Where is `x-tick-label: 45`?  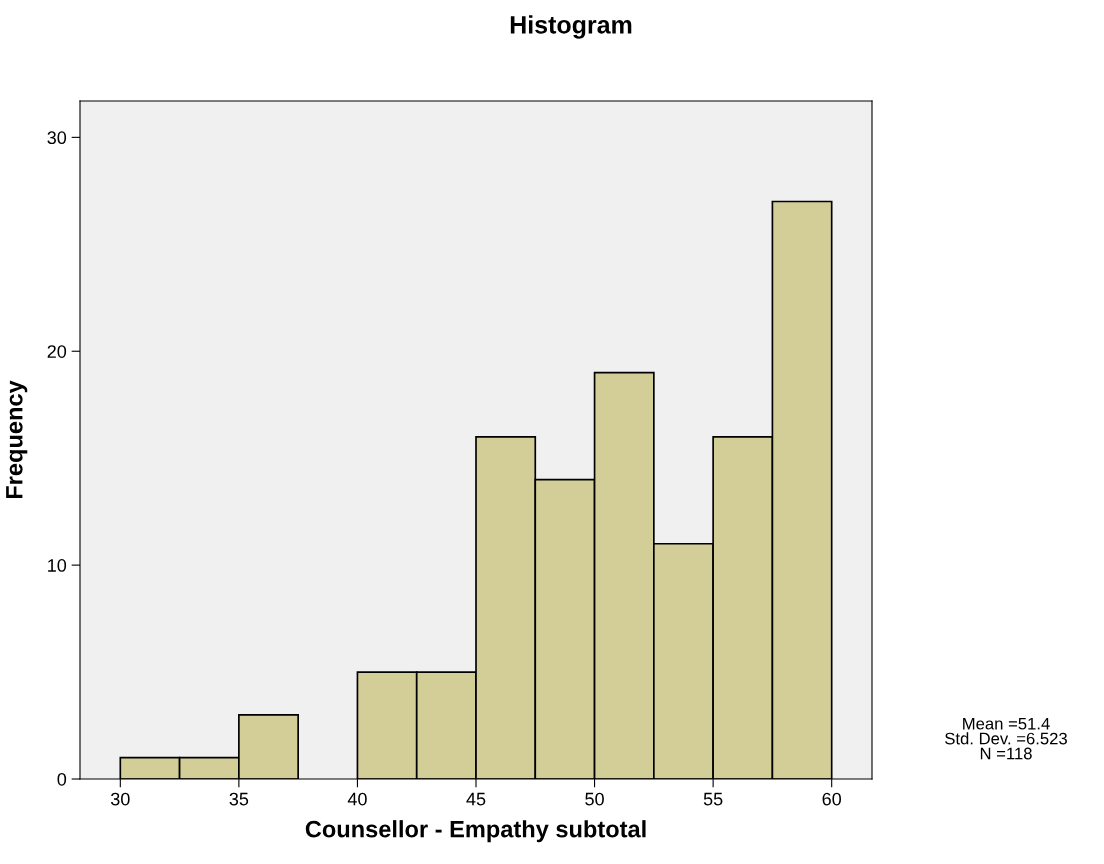
x-tick-label: 45 is located at coordinates (476, 799).